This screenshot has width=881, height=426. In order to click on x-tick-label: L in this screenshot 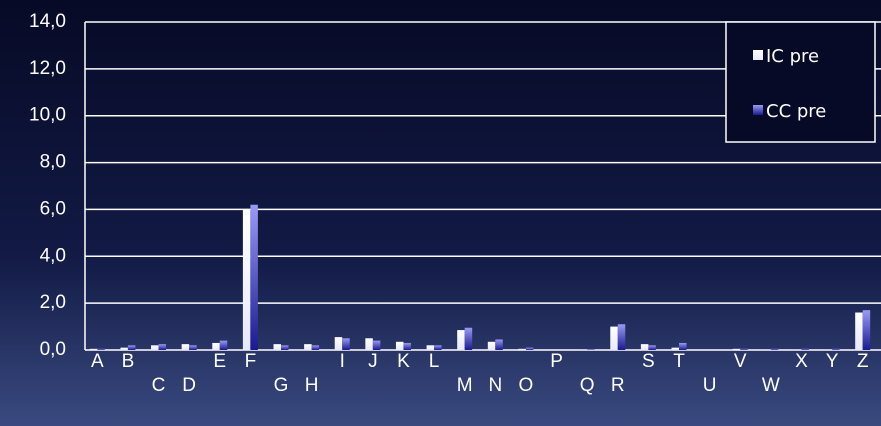, I will do `click(434, 361)`.